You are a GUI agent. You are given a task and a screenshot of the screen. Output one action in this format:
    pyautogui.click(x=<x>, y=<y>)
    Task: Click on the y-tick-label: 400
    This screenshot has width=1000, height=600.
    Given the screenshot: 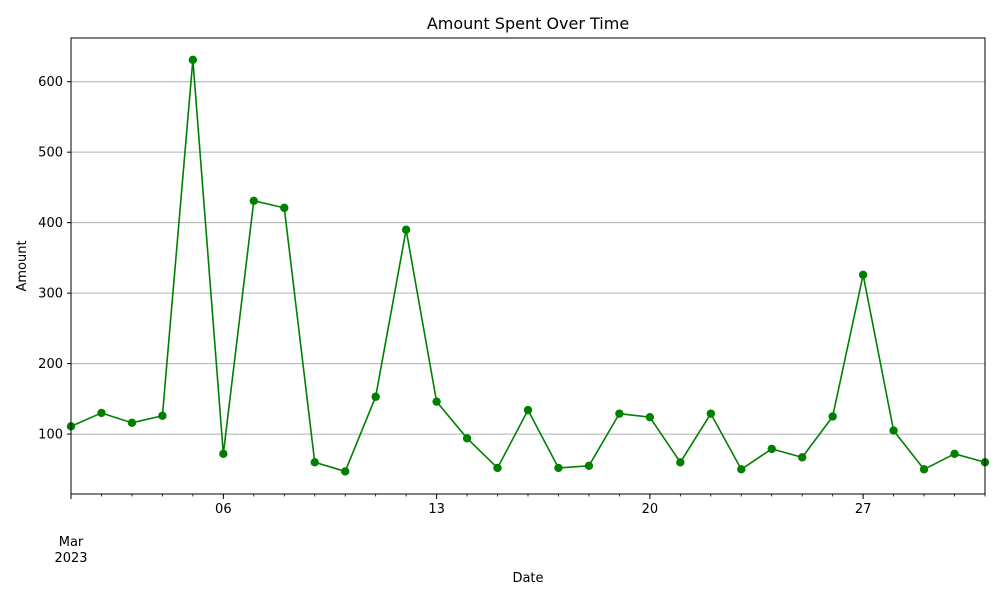 What is the action you would take?
    pyautogui.click(x=50, y=223)
    